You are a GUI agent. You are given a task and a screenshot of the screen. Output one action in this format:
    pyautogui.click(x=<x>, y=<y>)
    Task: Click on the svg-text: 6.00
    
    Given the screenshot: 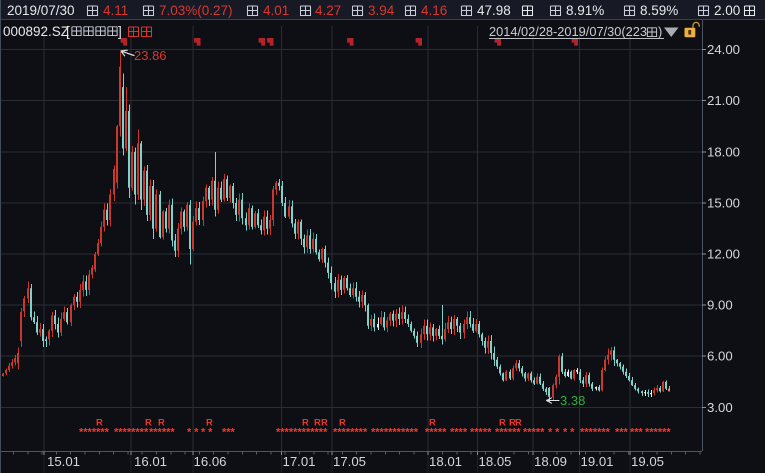 What is the action you would take?
    pyautogui.click(x=720, y=356)
    